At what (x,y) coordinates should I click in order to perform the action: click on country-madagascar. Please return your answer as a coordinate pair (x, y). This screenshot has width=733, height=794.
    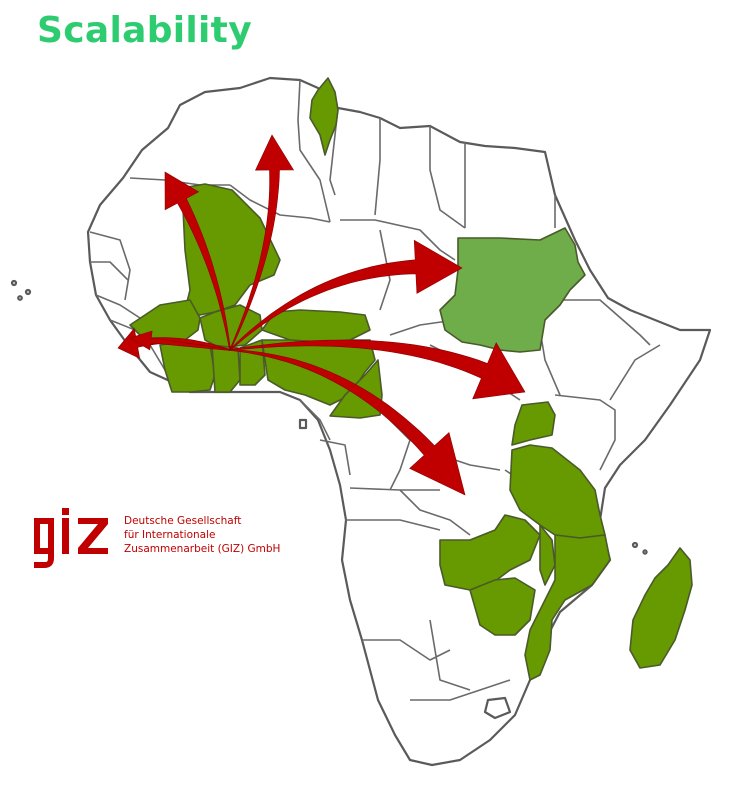
    Looking at the image, I should click on (661, 608).